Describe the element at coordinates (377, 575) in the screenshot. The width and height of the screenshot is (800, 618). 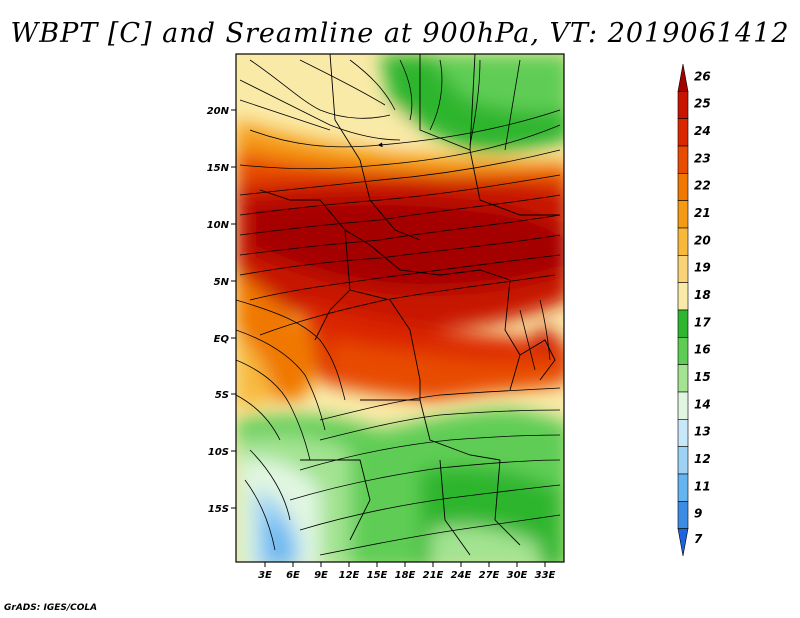
I see `lon-label: 15E` at that location.